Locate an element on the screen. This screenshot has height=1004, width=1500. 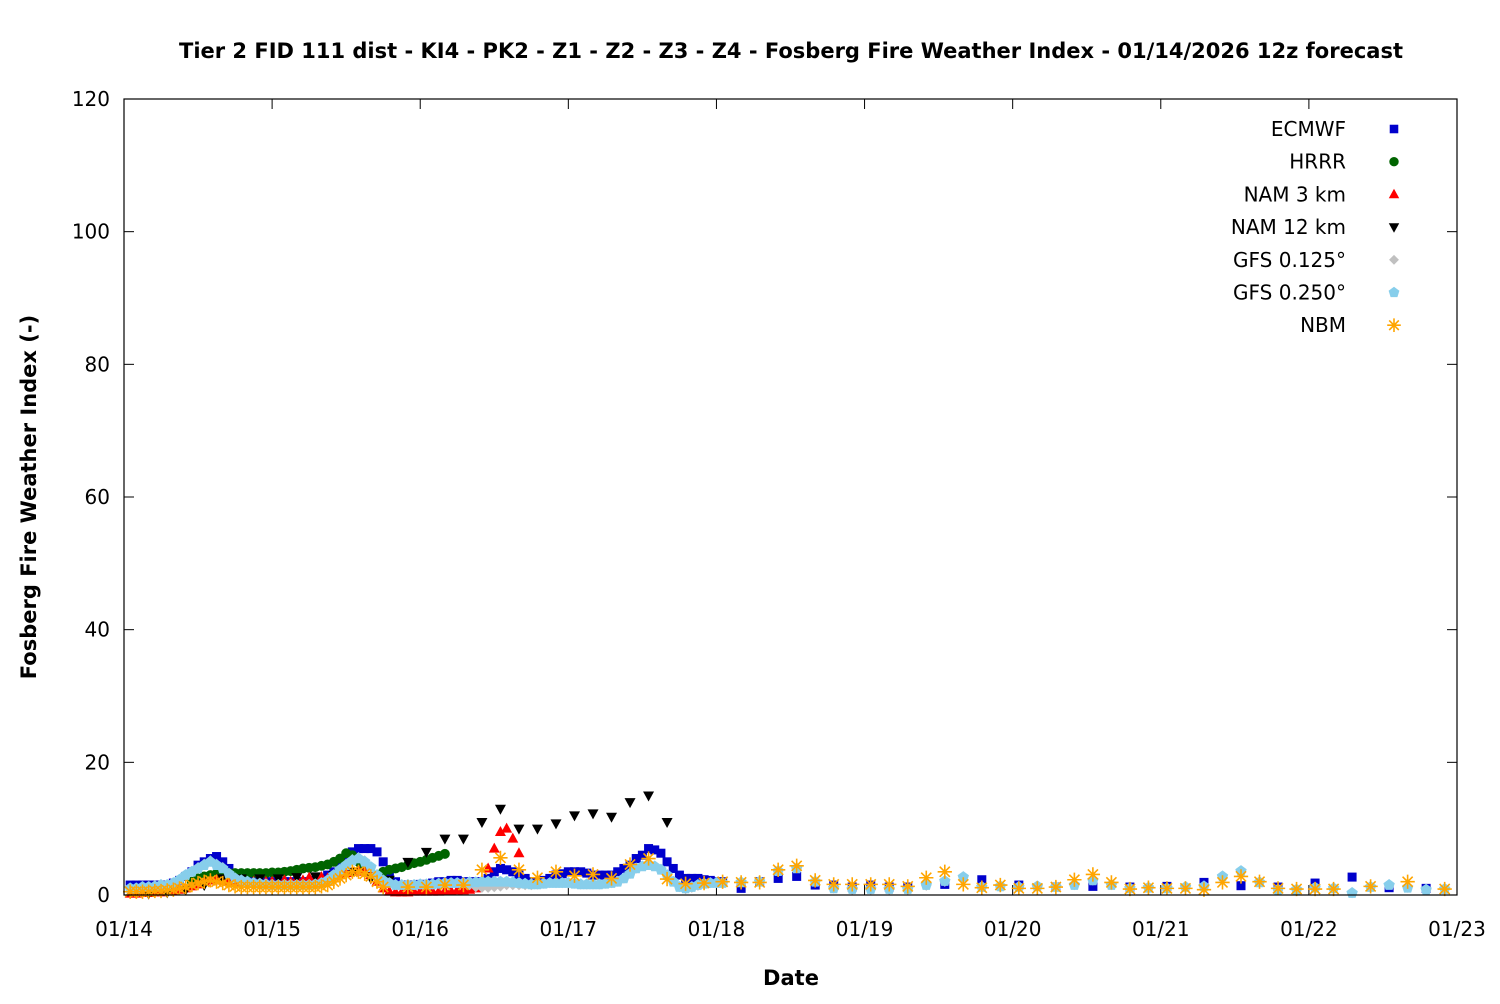
legend-marker-circle-icon is located at coordinates (1394, 161).